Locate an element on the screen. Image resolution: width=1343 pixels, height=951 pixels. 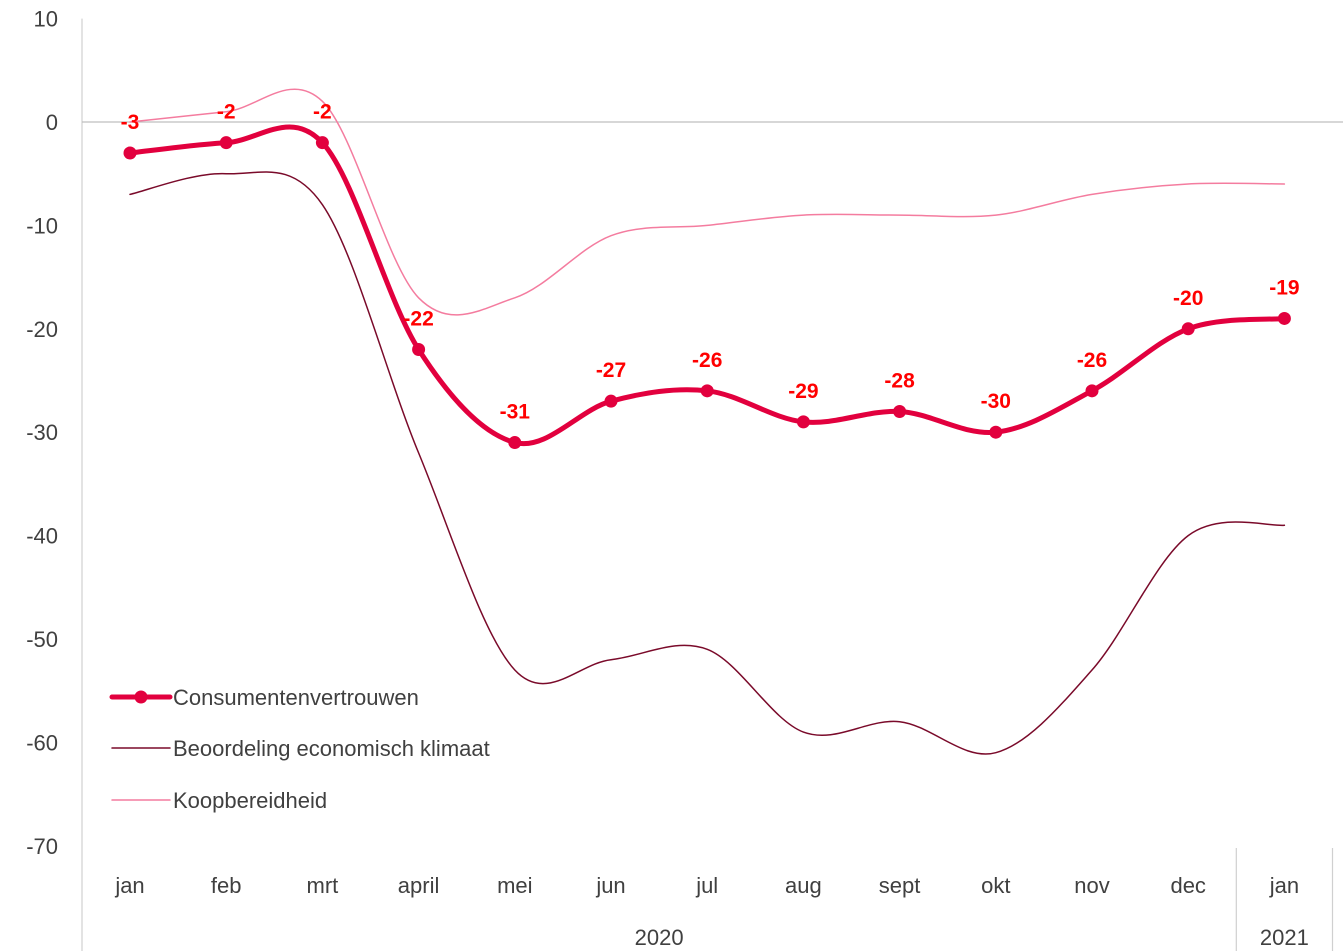
x-tick-label: jul is located at coordinates (706, 885).